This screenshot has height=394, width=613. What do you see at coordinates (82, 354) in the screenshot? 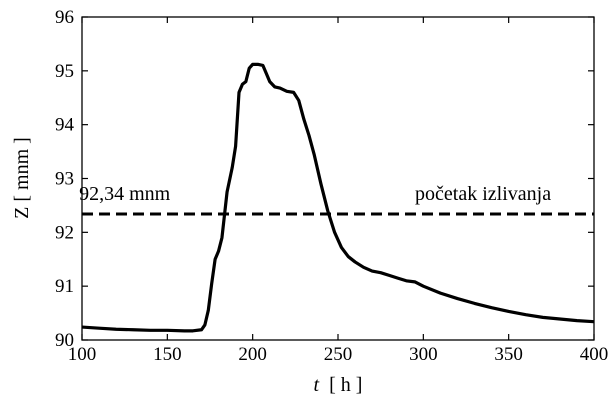
I see `x-tick-label: 100` at bounding box center [82, 354].